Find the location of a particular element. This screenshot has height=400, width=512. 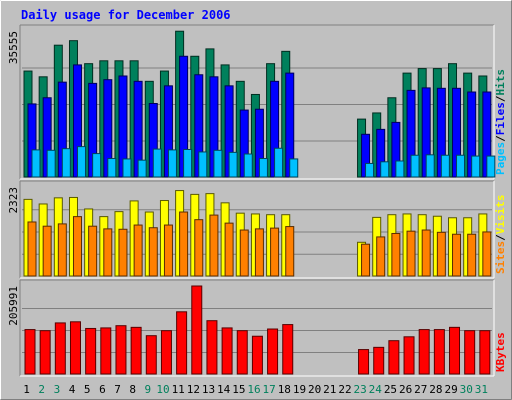

day-label-12: 12 is located at coordinates (193, 389).